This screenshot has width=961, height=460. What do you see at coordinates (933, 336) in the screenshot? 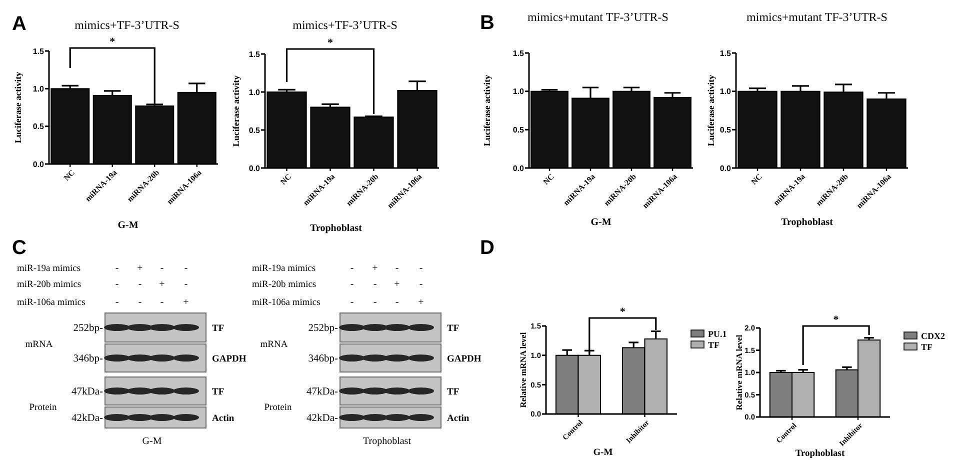
I see `legend-label: CDX2` at bounding box center [933, 336].